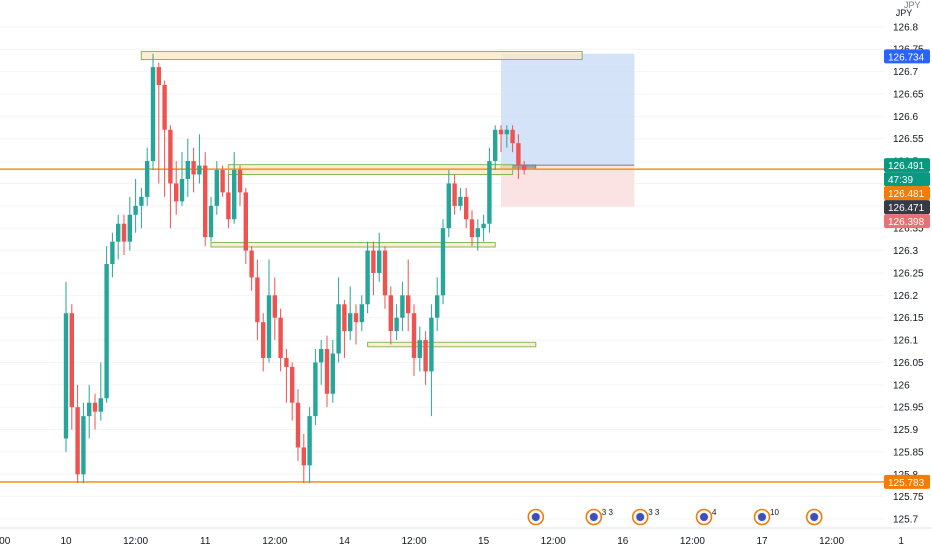  What do you see at coordinates (706, 517) in the screenshot?
I see `event-marker: 4` at bounding box center [706, 517].